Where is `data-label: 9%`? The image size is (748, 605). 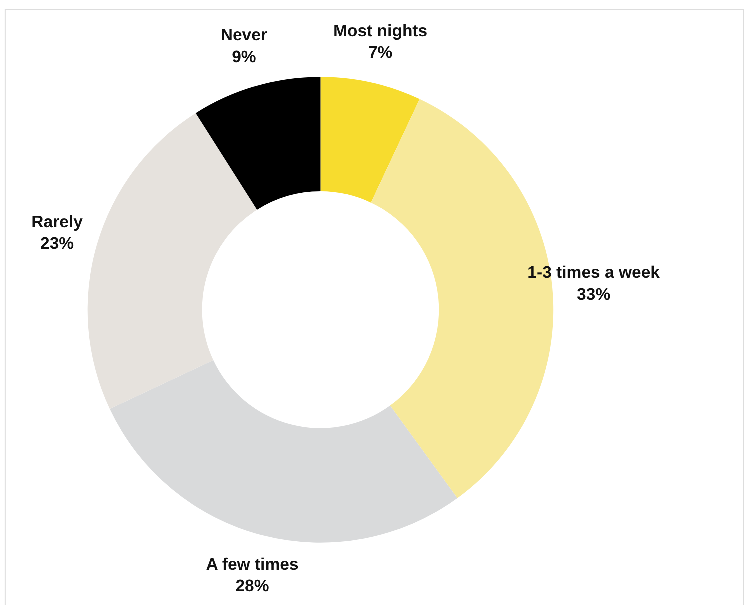 data-label: 9% is located at coordinates (244, 56).